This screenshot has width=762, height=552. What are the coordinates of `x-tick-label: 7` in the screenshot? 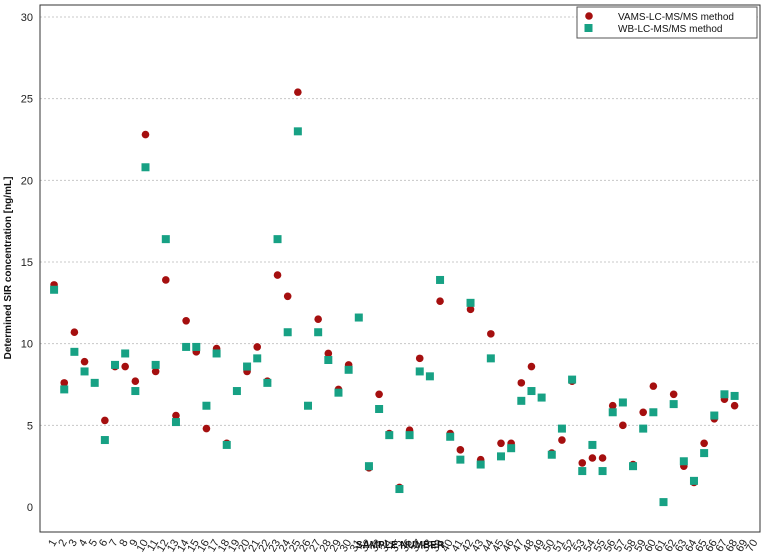 It's located at (113, 543).